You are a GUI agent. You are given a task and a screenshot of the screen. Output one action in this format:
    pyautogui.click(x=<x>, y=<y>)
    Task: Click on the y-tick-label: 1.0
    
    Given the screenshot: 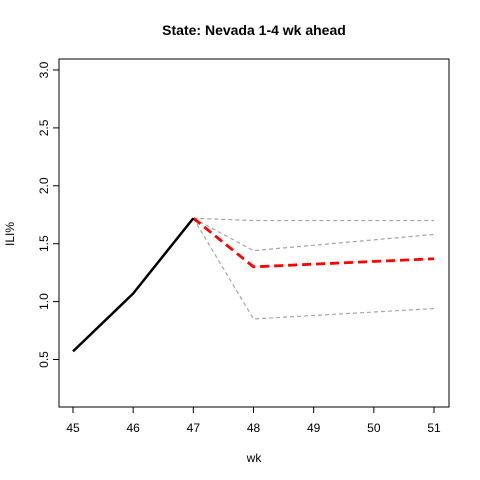 What is the action you would take?
    pyautogui.click(x=44, y=301)
    